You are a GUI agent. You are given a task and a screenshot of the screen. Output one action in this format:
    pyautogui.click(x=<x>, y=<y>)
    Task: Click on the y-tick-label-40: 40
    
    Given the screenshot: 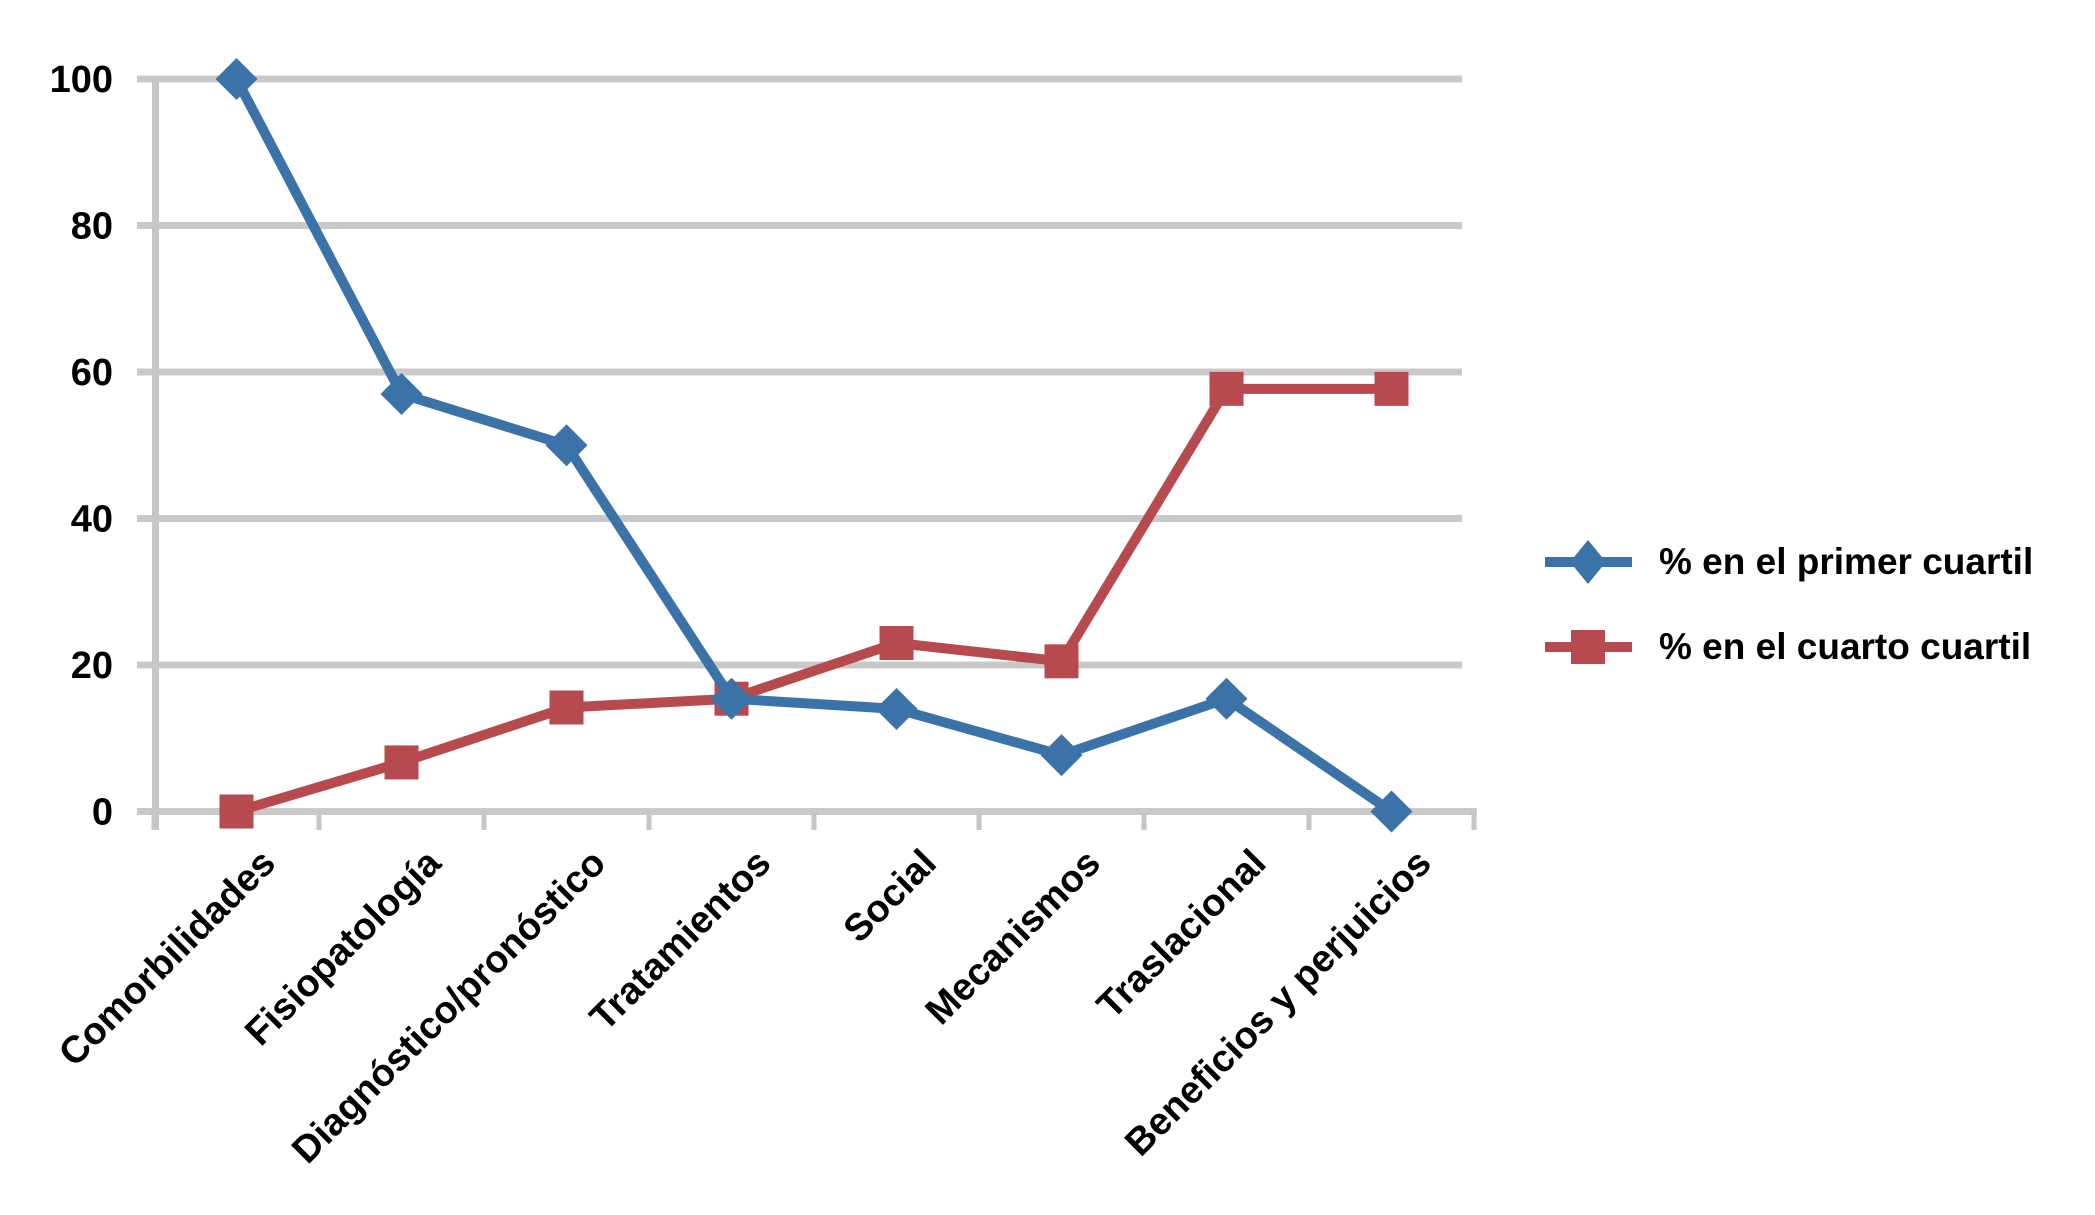 What is the action you would take?
    pyautogui.click(x=92, y=520)
    